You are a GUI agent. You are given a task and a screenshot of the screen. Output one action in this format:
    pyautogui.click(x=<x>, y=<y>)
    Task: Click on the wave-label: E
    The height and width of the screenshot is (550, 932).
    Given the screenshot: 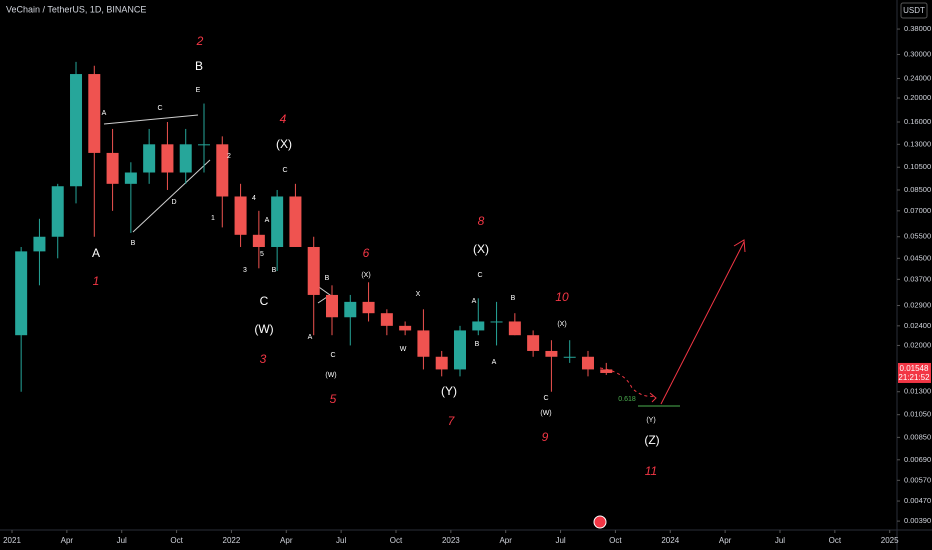 What is the action you would take?
    pyautogui.click(x=198, y=90)
    